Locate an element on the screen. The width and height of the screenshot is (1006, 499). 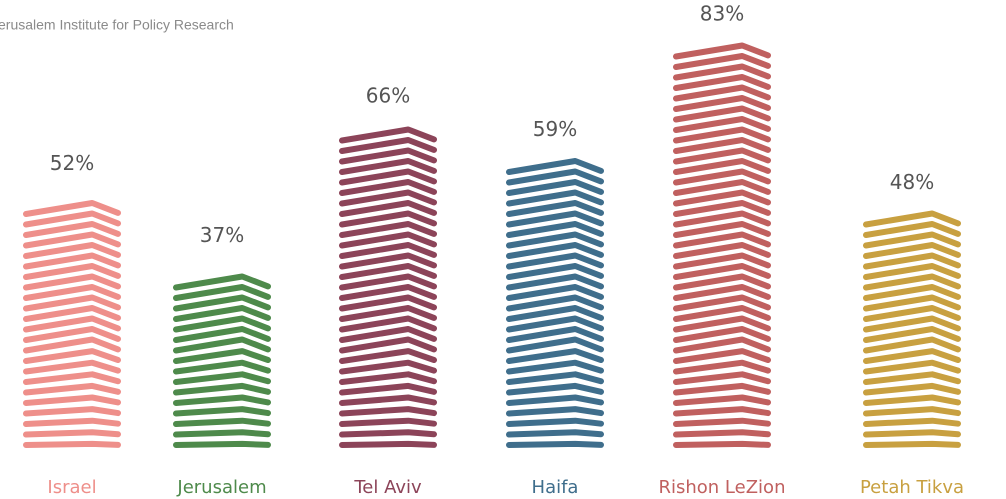
value-label: 66% is located at coordinates (388, 95).